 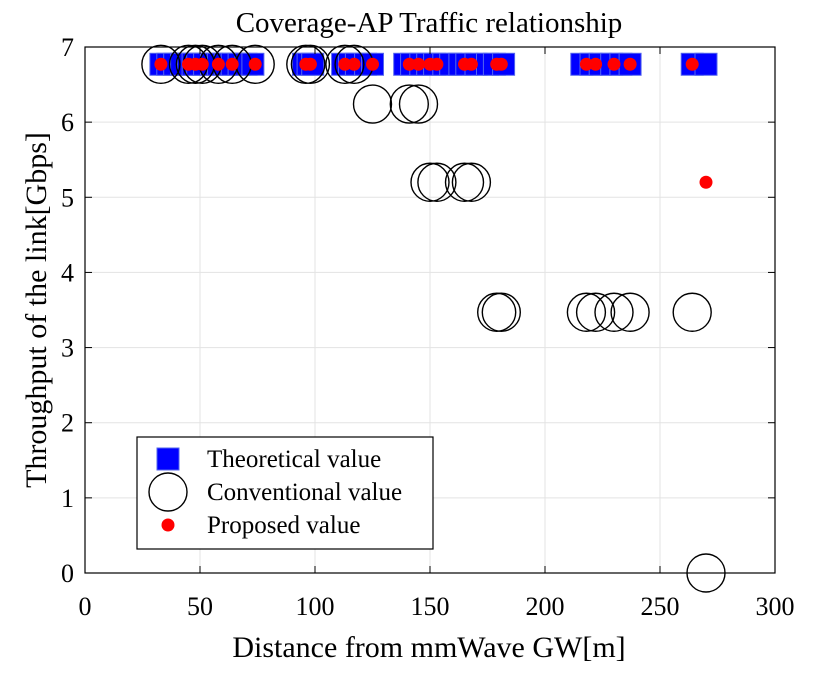 I want to click on legend-entry-label: Proposed value, so click(x=283, y=525).